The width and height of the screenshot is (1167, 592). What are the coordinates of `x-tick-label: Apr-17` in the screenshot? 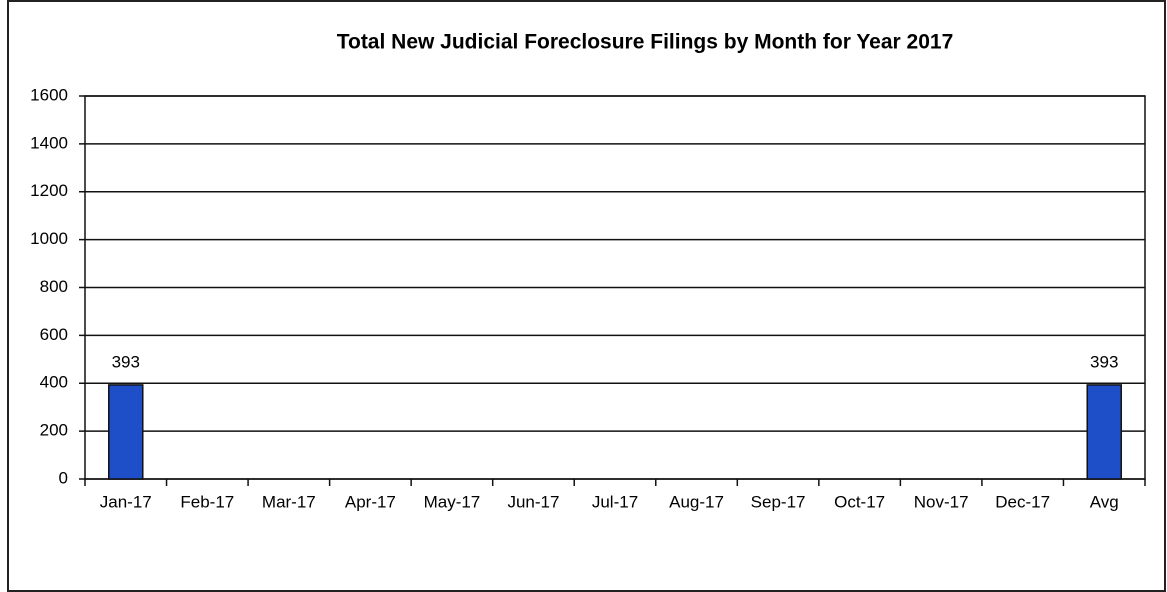 It's located at (370, 501).